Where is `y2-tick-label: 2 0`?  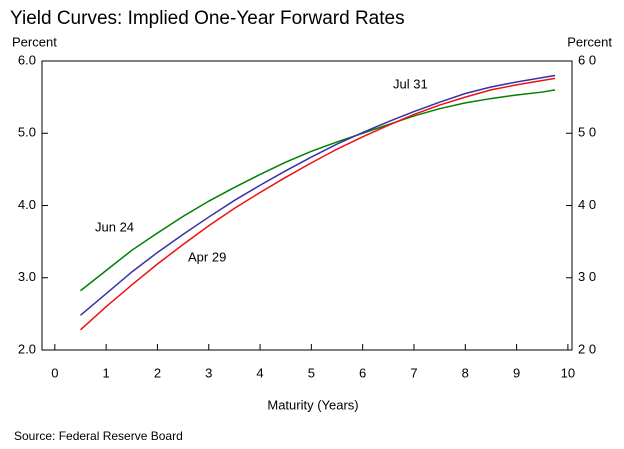 y2-tick-label: 2 0 is located at coordinates (587, 348).